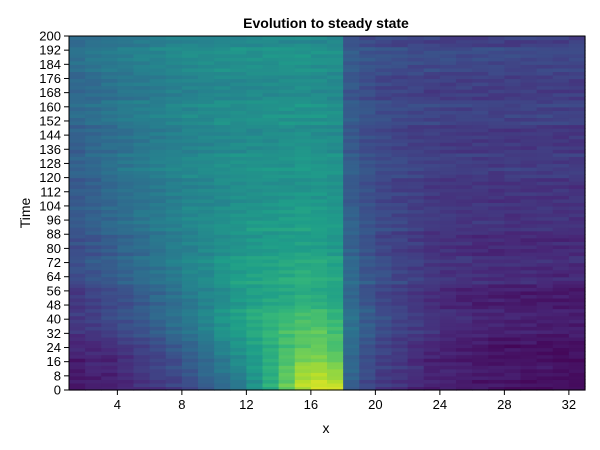 The width and height of the screenshot is (600, 450). I want to click on x-axis-label: x, so click(326, 428).